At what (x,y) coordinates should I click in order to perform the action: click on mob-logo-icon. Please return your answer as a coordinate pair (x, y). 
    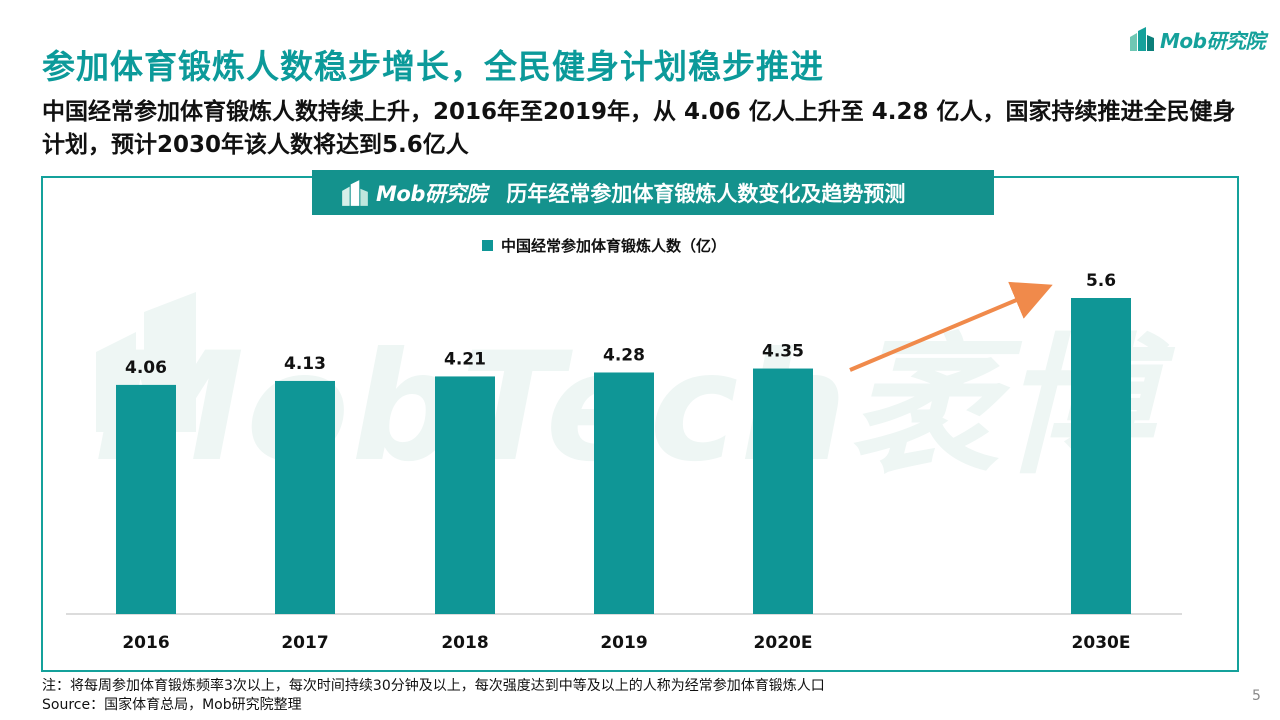
    Looking at the image, I should click on (1142, 39).